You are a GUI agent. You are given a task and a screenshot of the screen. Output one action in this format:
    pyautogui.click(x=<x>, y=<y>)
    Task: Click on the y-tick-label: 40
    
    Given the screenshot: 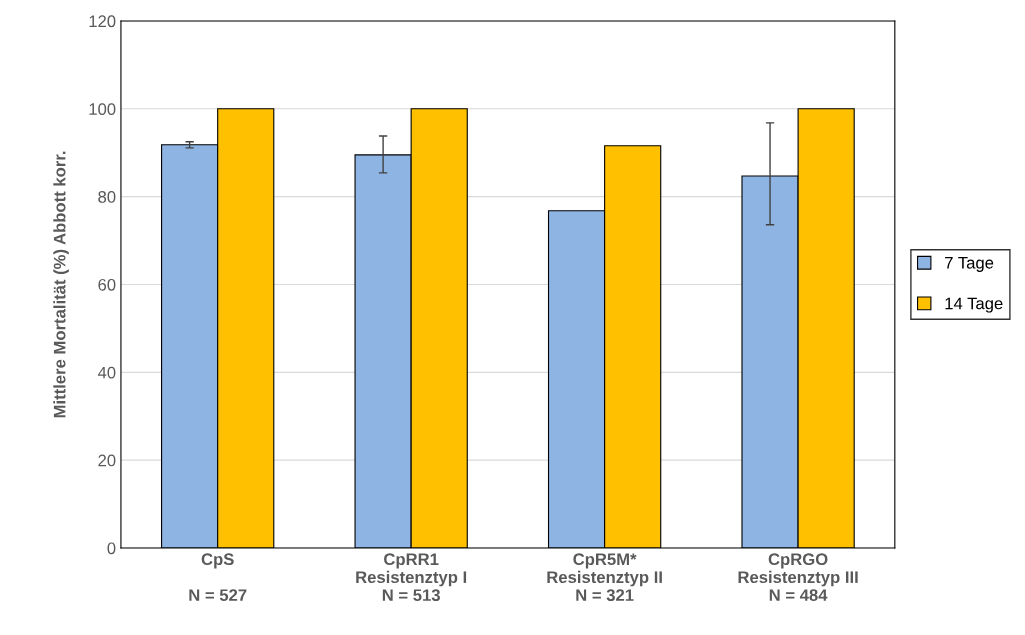 What is the action you would take?
    pyautogui.click(x=106, y=372)
    